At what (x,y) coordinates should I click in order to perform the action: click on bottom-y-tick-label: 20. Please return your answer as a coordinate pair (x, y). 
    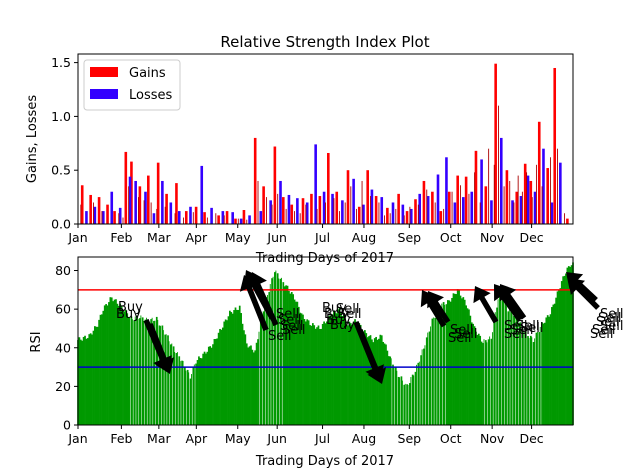
    Looking at the image, I should click on (63, 386).